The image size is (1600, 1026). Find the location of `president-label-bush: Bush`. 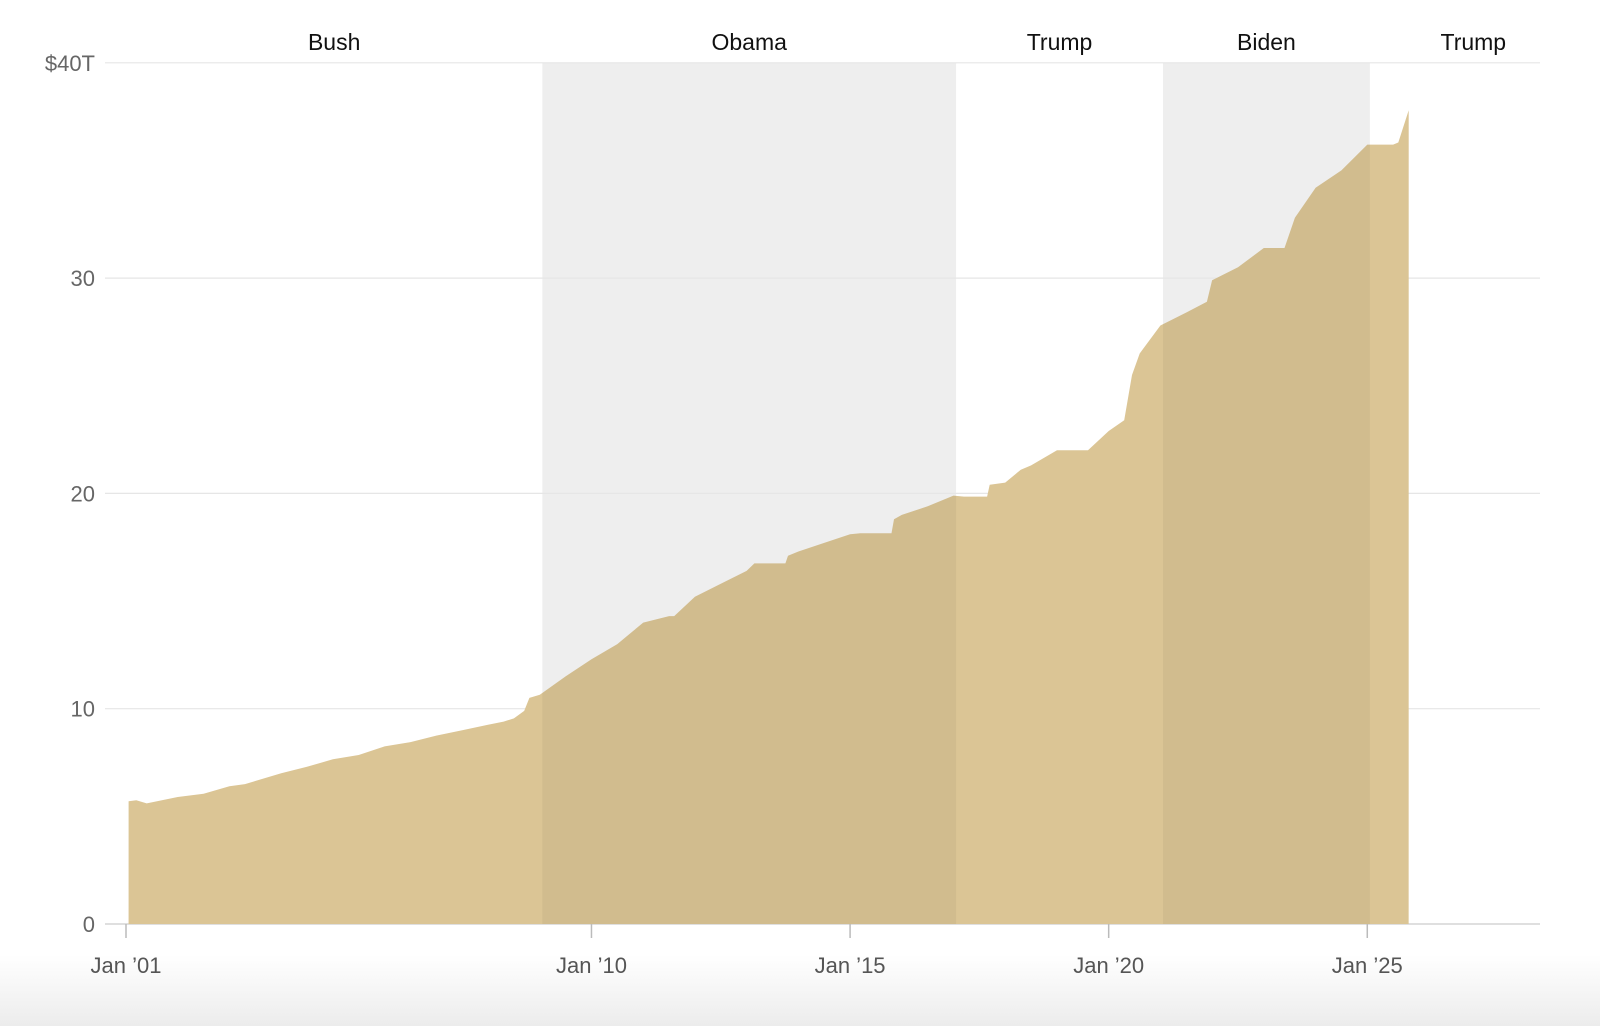

president-label-bush: Bush is located at coordinates (334, 42).